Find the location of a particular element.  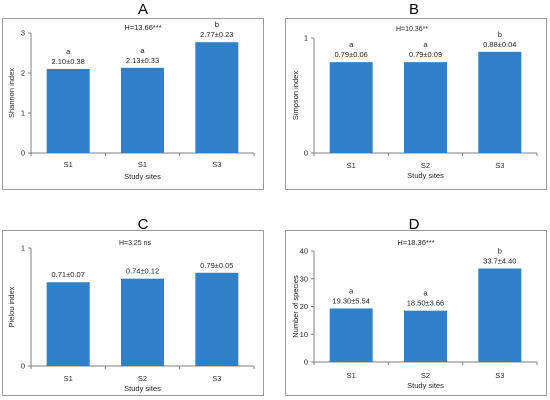

data-label: 0.71±0.07 is located at coordinates (68, 274).